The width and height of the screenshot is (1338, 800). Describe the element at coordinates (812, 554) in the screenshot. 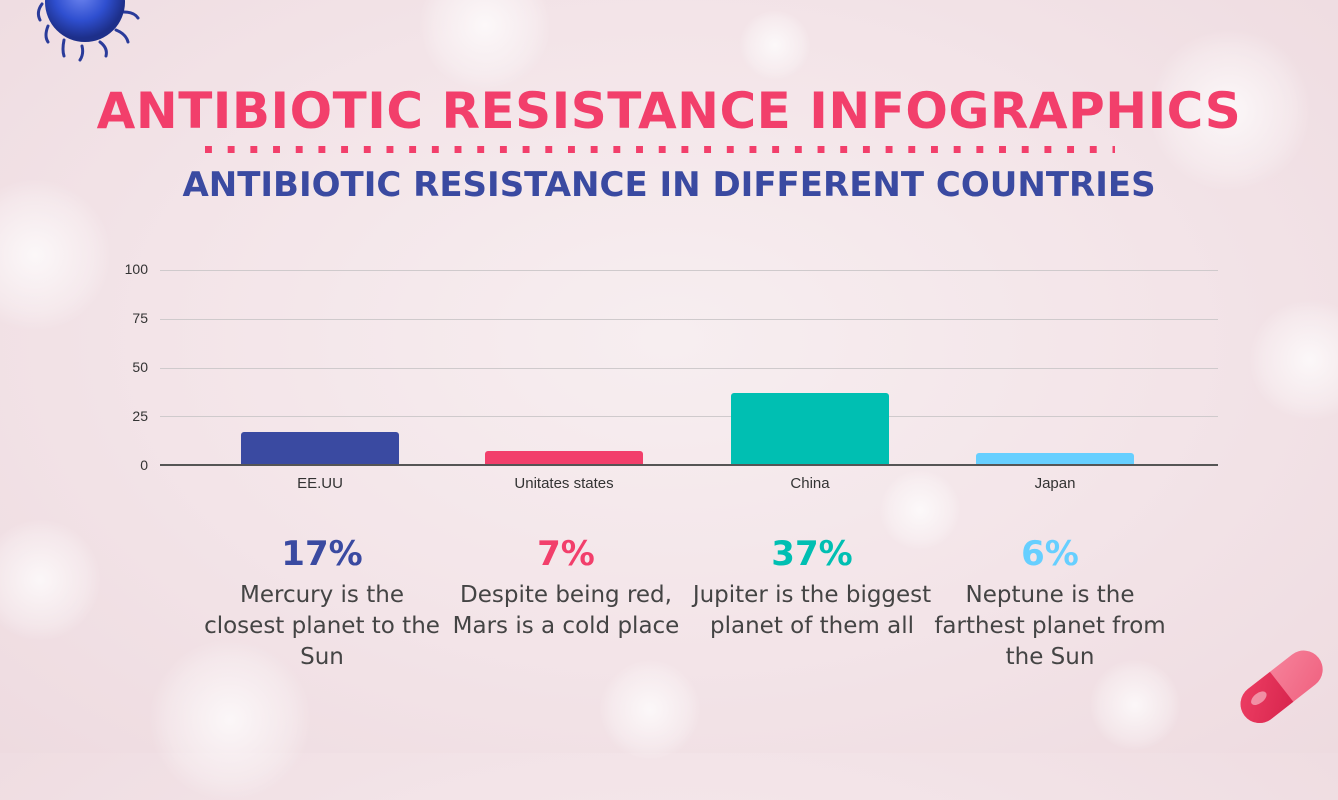

I see `stat-value: 37%` at that location.